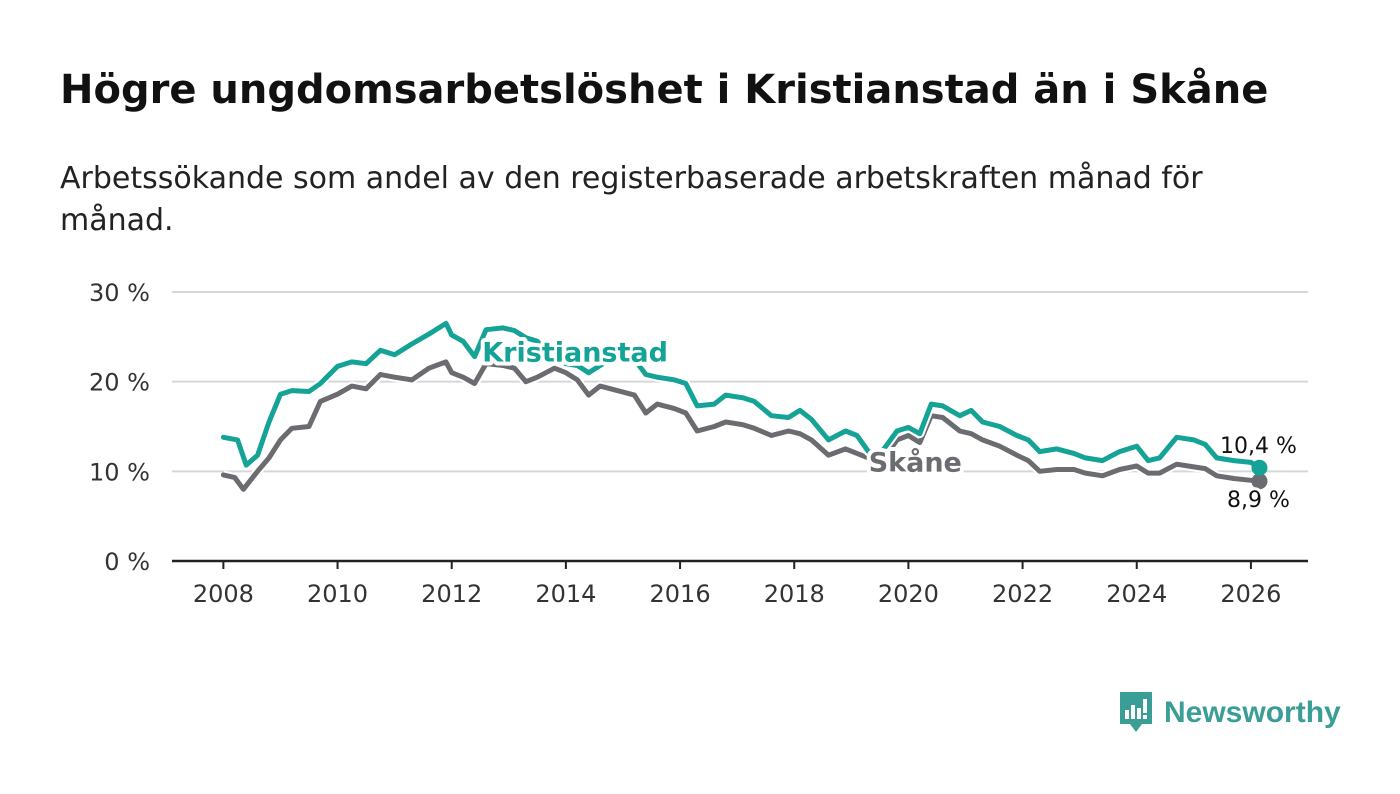 The width and height of the screenshot is (1400, 794). I want to click on y-tick-label: 30 %, so click(119, 293).